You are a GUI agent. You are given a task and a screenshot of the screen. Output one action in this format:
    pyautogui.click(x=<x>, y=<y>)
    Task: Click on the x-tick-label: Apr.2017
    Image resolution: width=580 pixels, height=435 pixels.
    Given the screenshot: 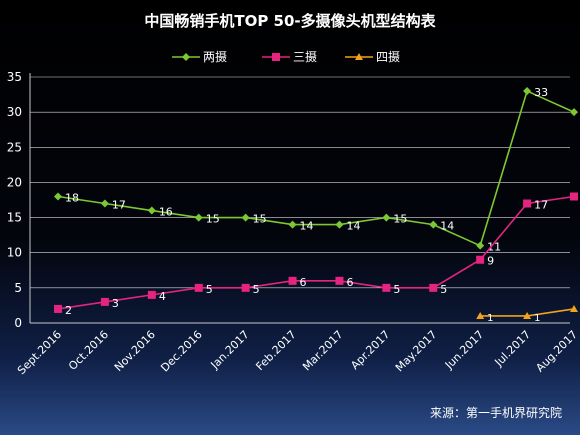 What is the action you would take?
    pyautogui.click(x=370, y=350)
    